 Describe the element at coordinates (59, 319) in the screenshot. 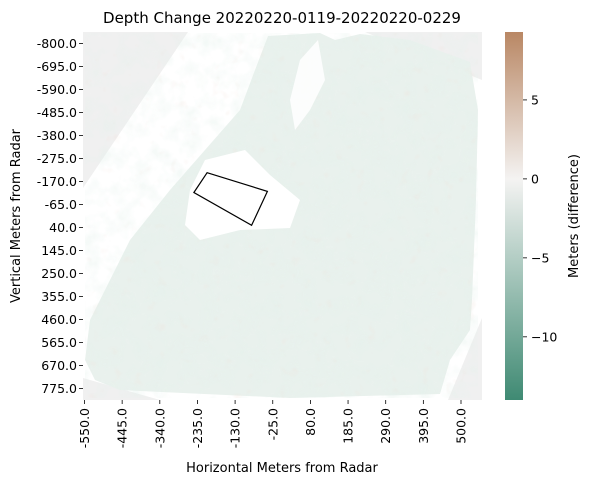

I see `y-tick-label: 460.0` at that location.